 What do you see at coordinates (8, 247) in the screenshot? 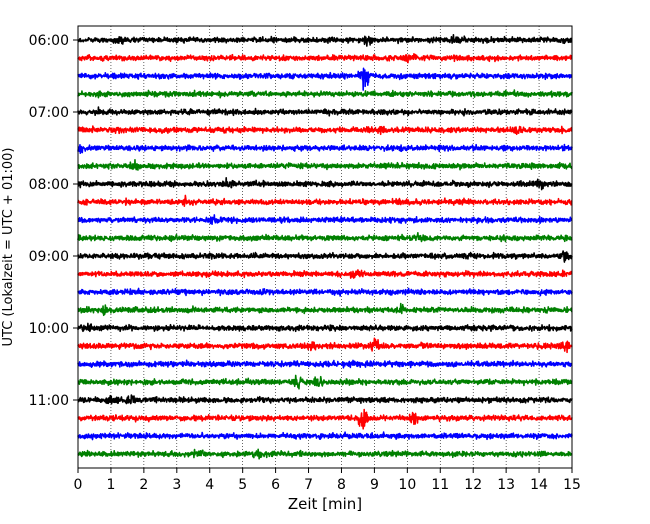
I see `y-axis-label: UTC (Lokalzeit = UTC + 01:00)` at bounding box center [8, 247].